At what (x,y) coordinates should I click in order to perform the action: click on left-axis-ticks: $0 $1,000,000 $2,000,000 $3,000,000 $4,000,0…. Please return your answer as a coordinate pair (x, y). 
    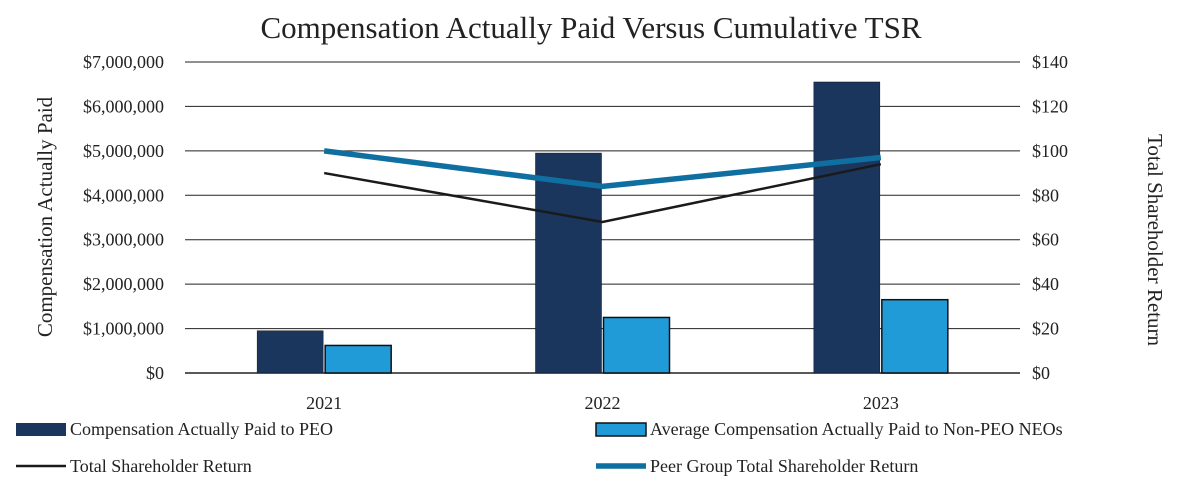
    Looking at the image, I should click on (123, 217).